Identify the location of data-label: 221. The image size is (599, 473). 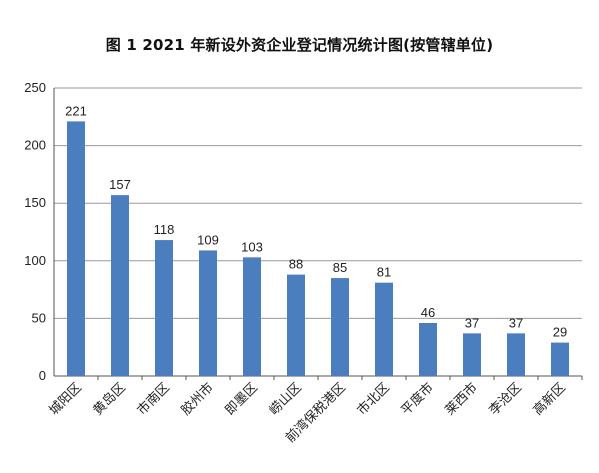
(76, 110).